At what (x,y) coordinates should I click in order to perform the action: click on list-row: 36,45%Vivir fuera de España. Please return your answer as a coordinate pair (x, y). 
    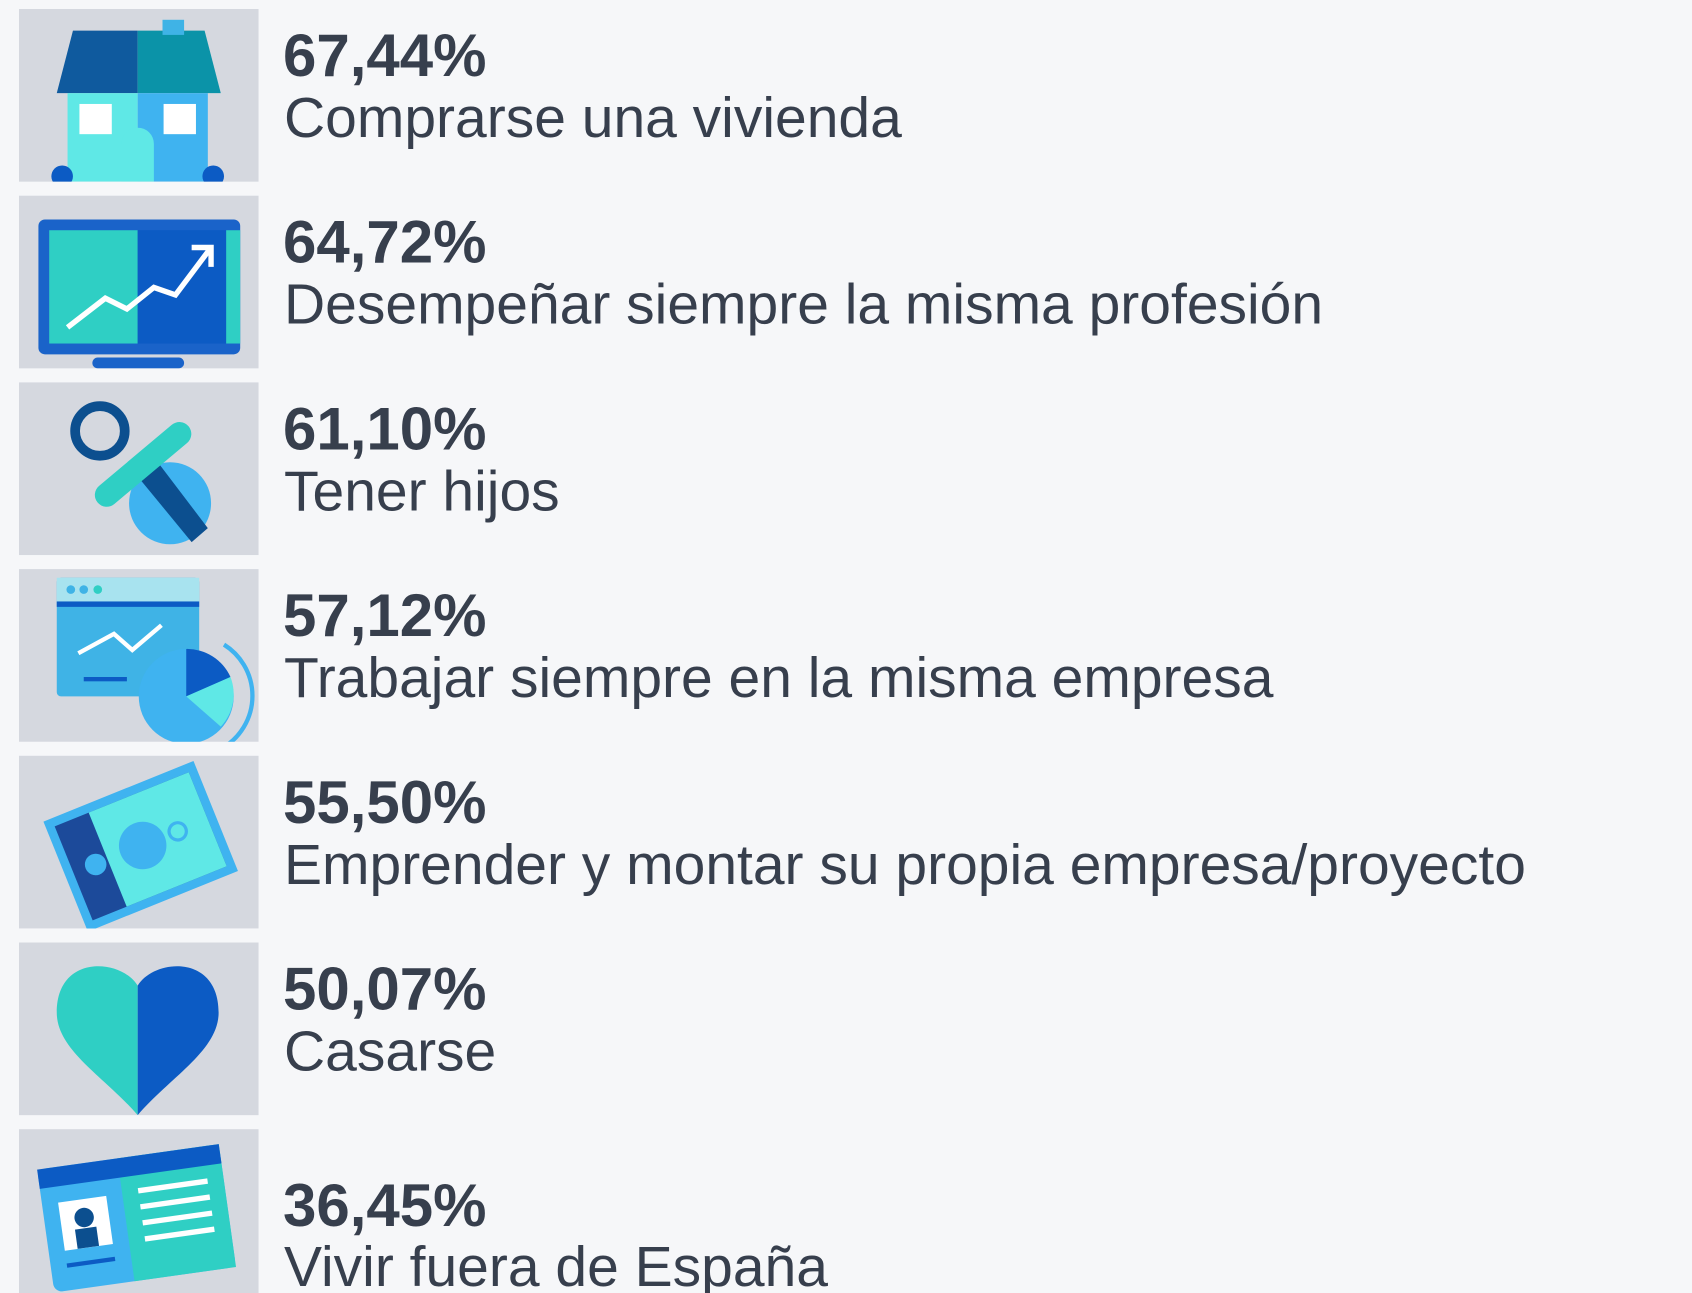
    Looking at the image, I should click on (423, 1211).